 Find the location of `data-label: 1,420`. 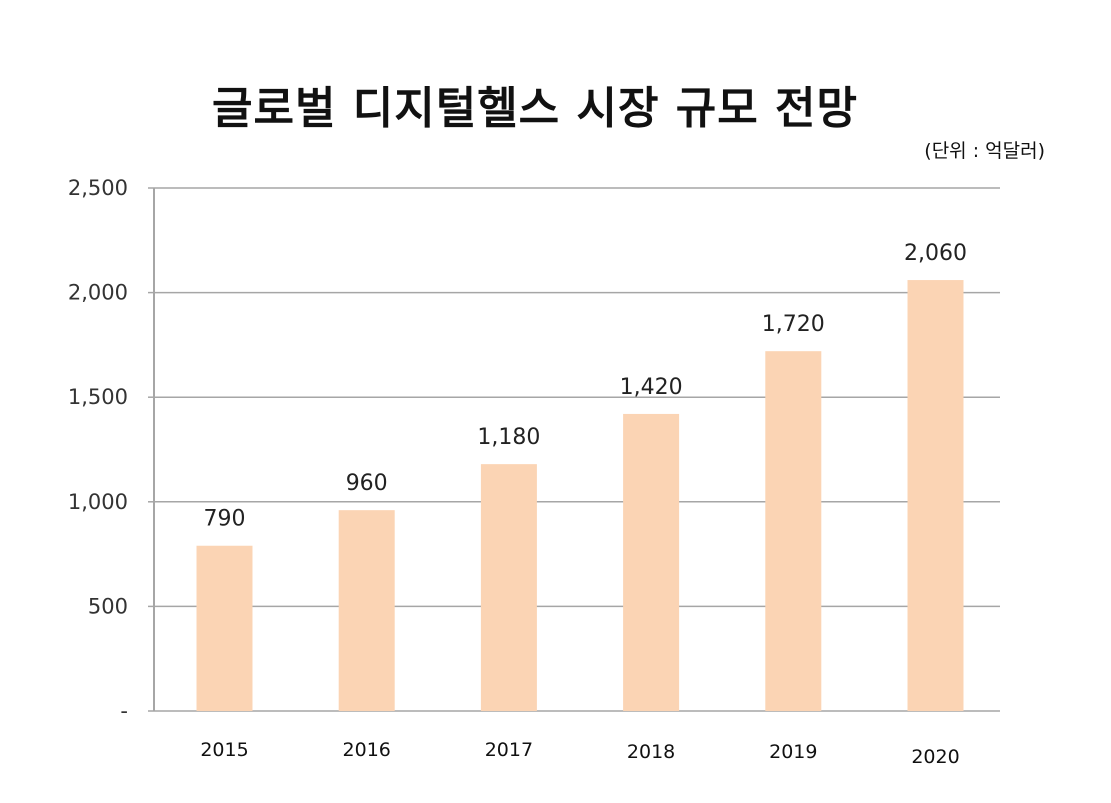

data-label: 1,420 is located at coordinates (651, 387).